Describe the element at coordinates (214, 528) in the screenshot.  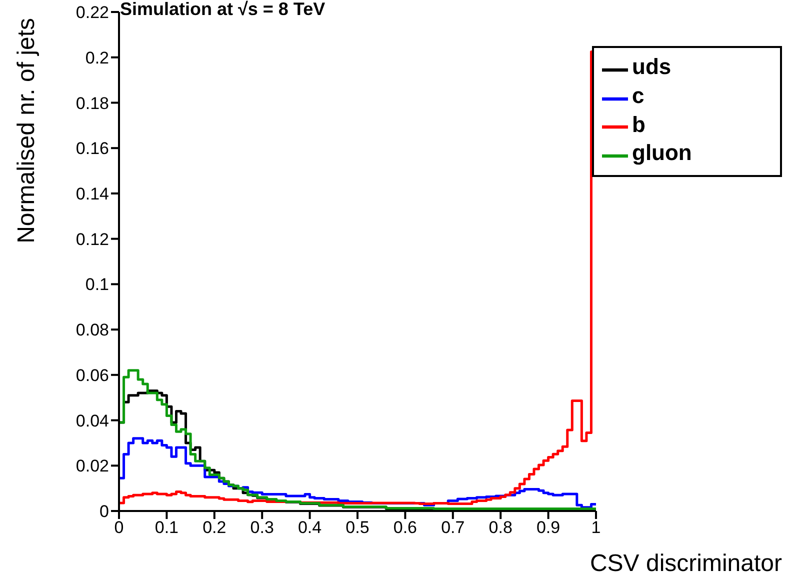
I see `x-tick-label: 0.2` at that location.